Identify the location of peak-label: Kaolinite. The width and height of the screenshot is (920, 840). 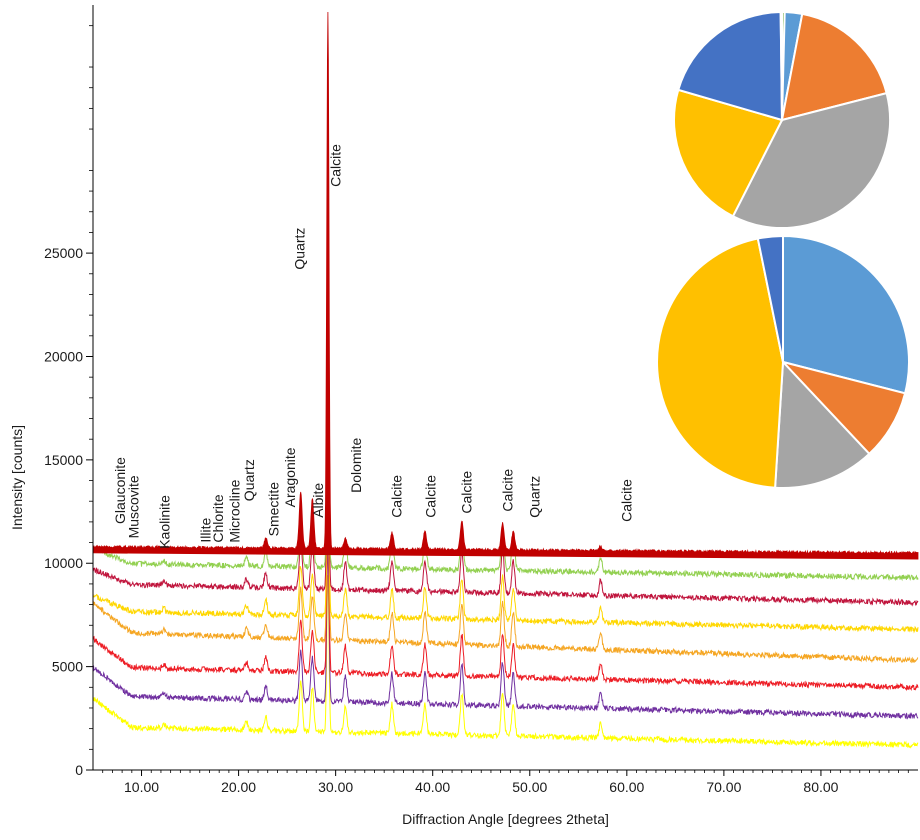
(165, 522).